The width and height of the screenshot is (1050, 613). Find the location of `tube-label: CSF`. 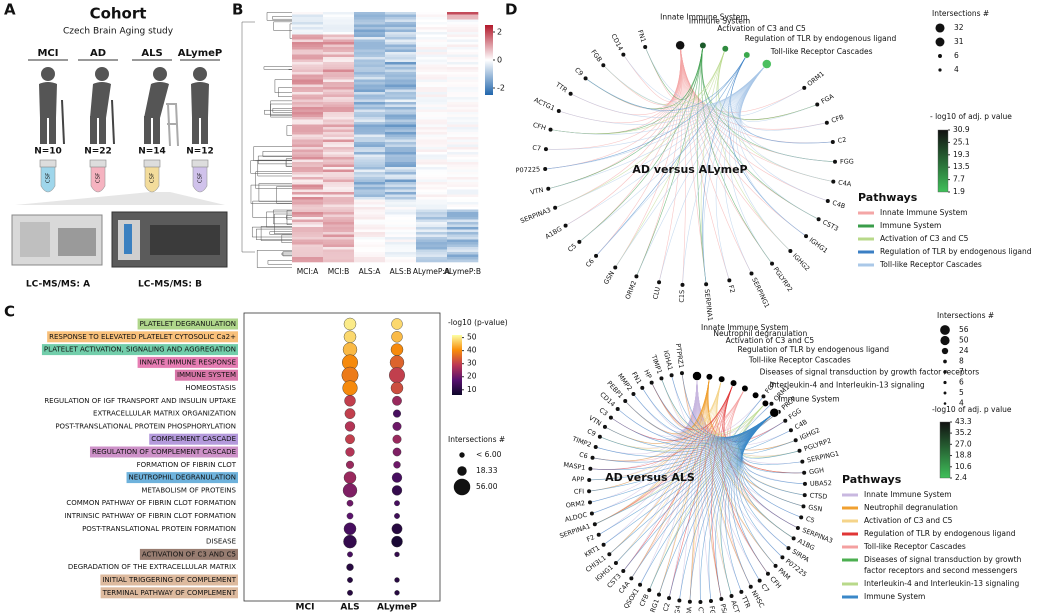

tube-label: CSF is located at coordinates (99, 178).